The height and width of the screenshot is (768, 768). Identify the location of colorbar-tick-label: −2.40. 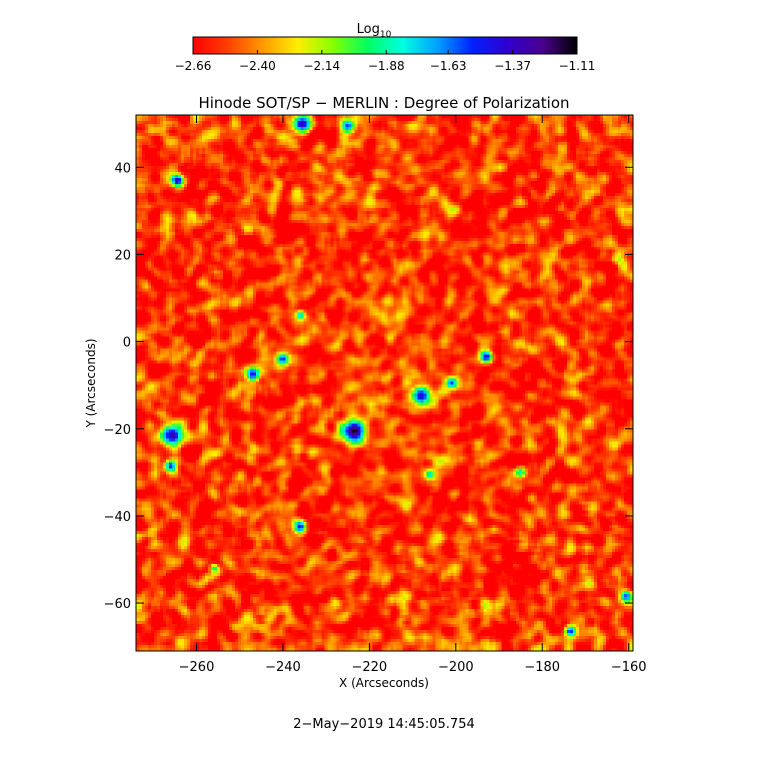
(257, 66).